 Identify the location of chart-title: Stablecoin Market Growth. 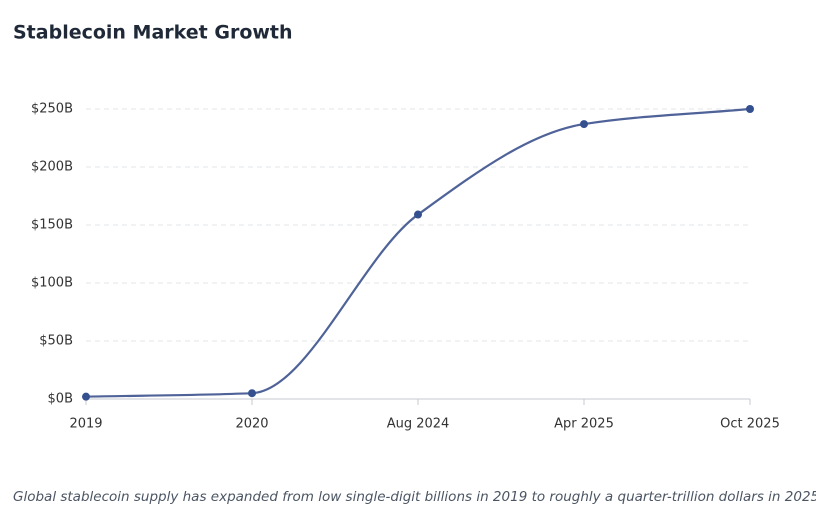
(153, 33).